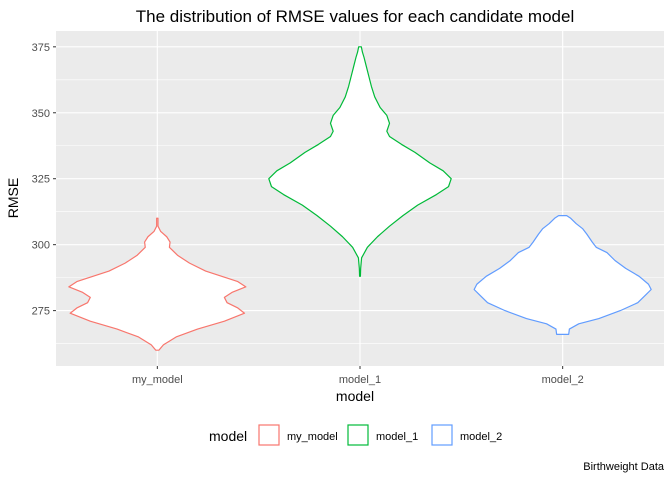  Describe the element at coordinates (41, 312) in the screenshot. I see `y-tick-label: 275` at that location.